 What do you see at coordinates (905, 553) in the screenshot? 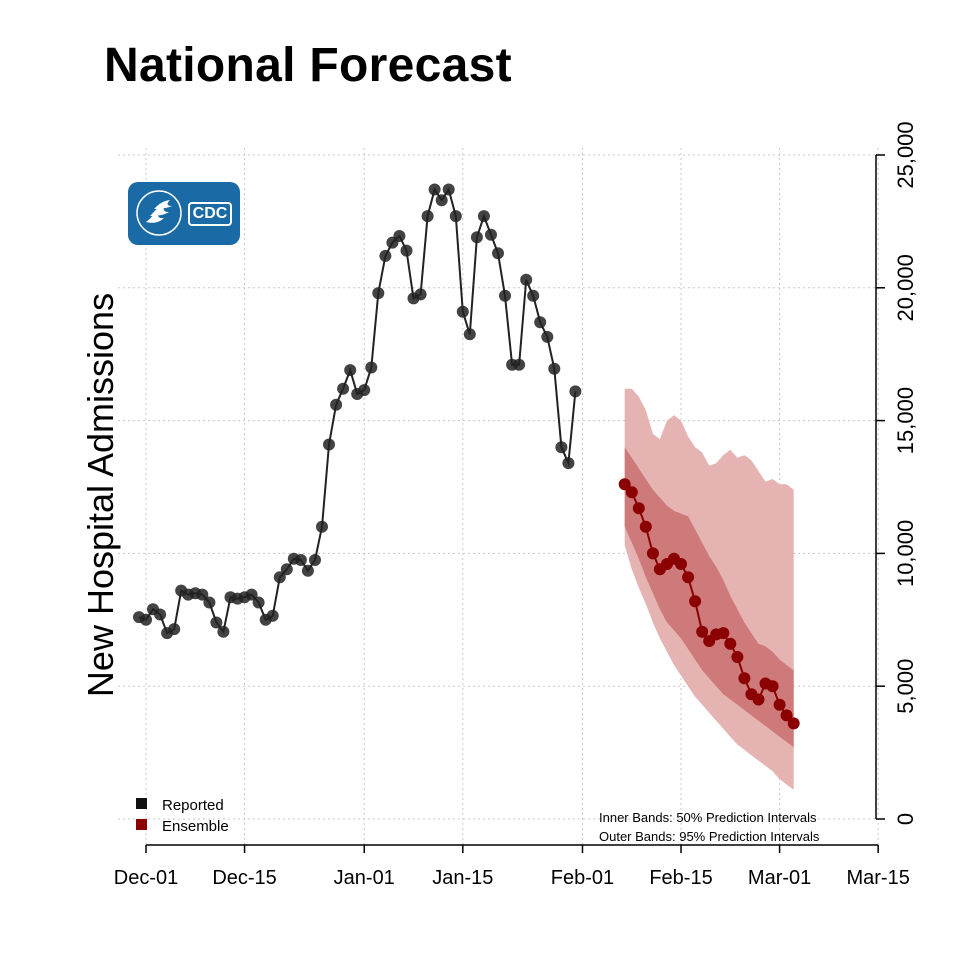
I see `y-tick-label: 10,000` at bounding box center [905, 553].